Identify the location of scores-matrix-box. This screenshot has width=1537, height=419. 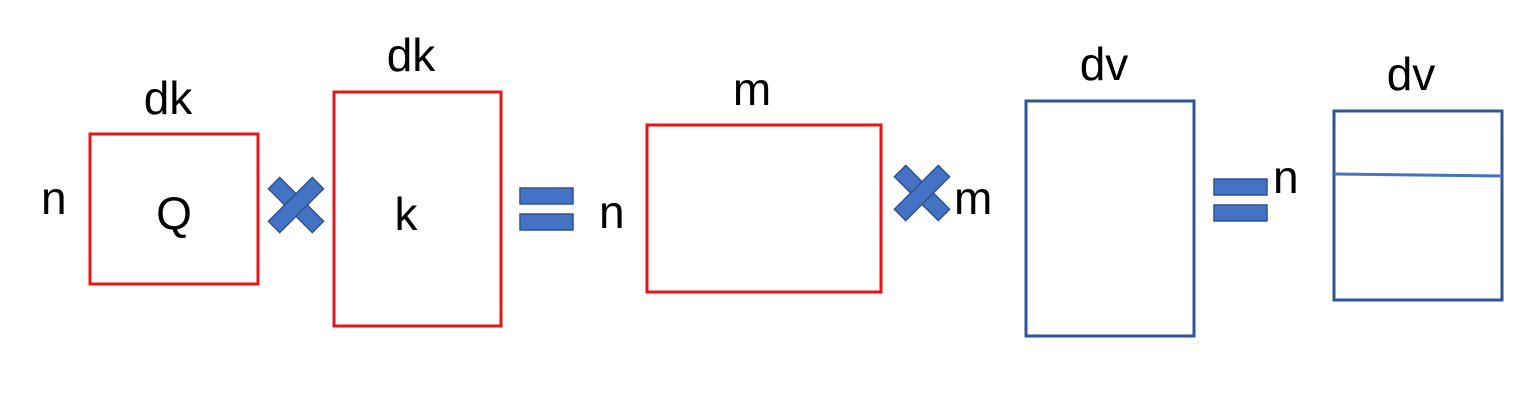
(764, 208).